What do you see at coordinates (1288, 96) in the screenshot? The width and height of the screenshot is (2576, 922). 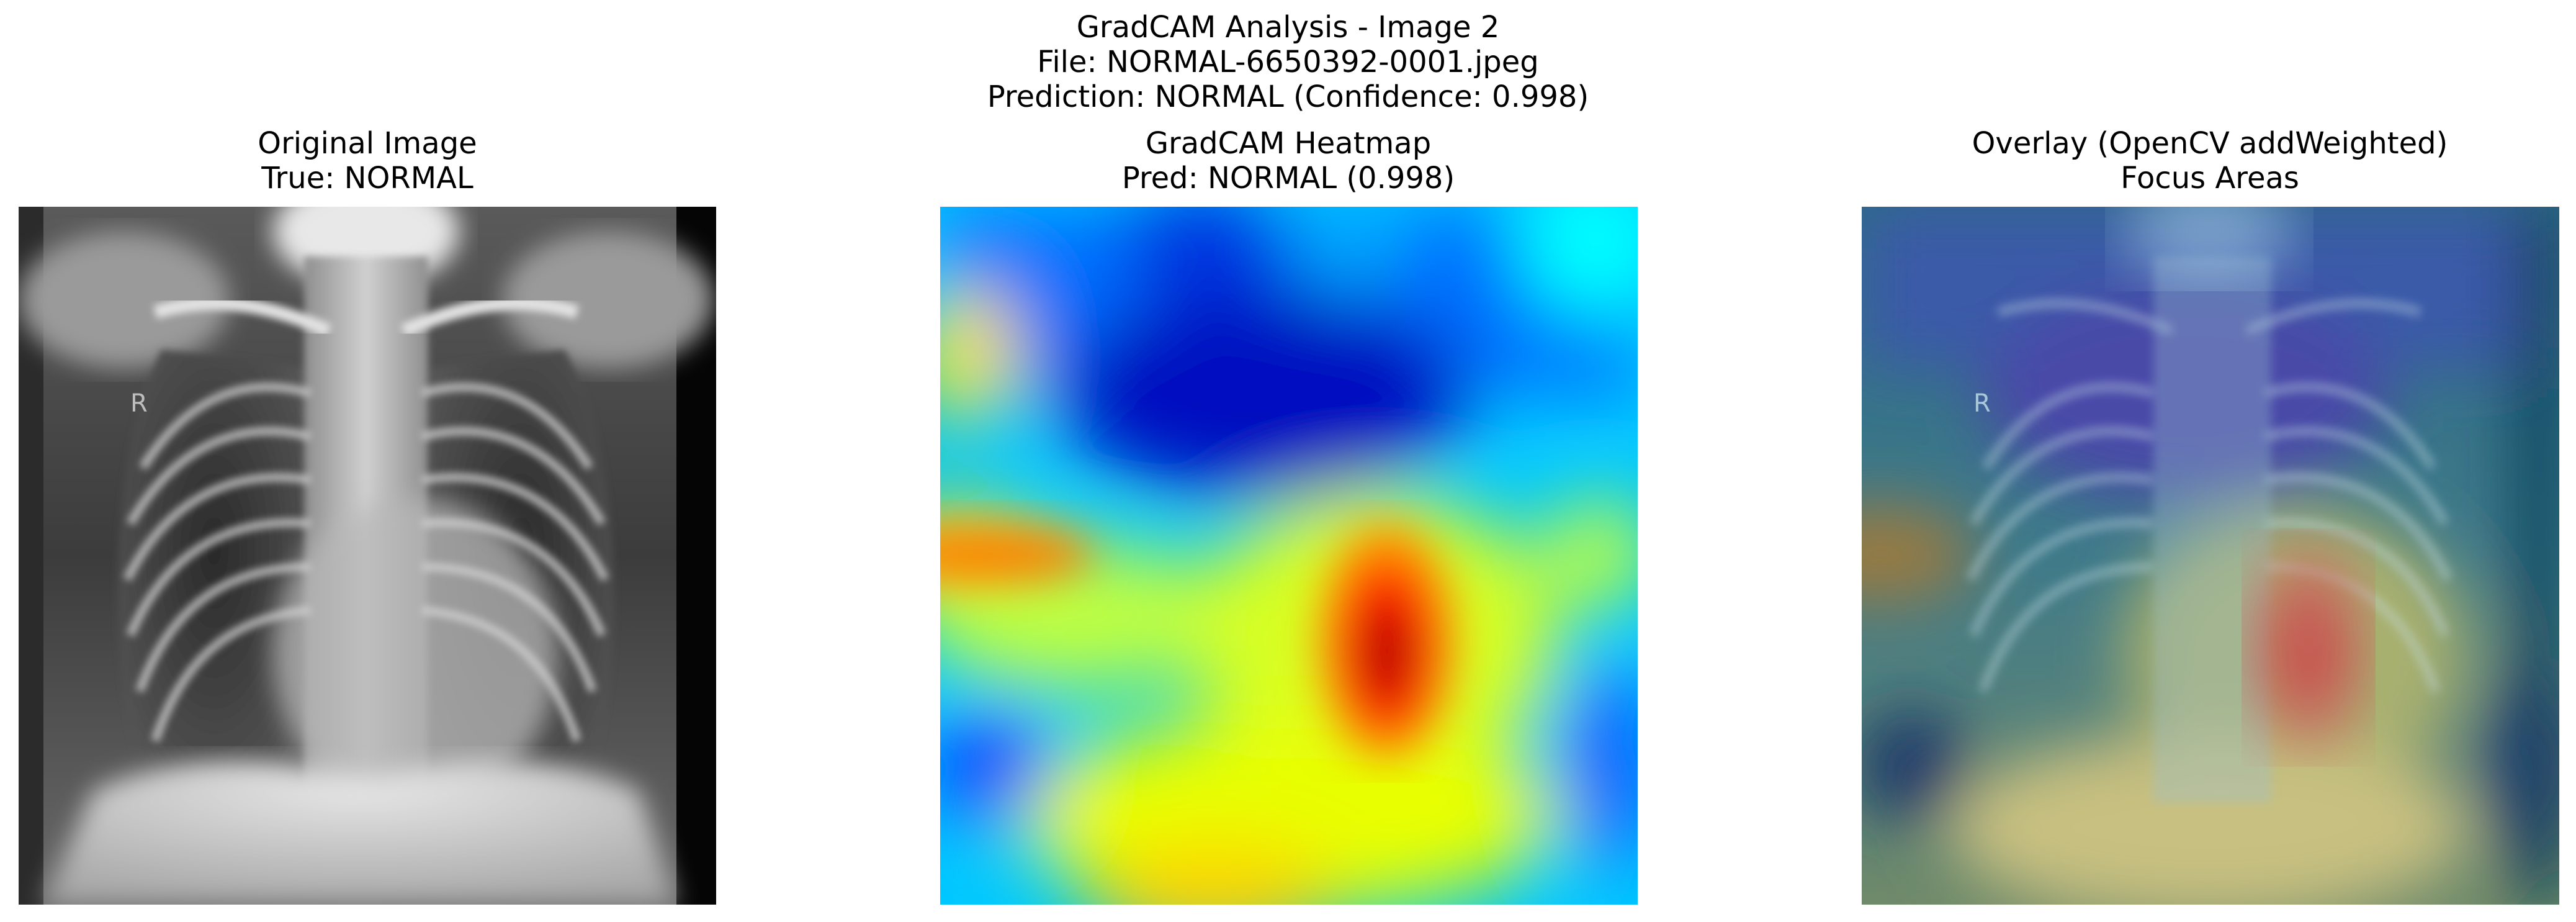 I see `figure-title-line-3: Prediction: NORMAL (Confidence: 0.998)` at bounding box center [1288, 96].